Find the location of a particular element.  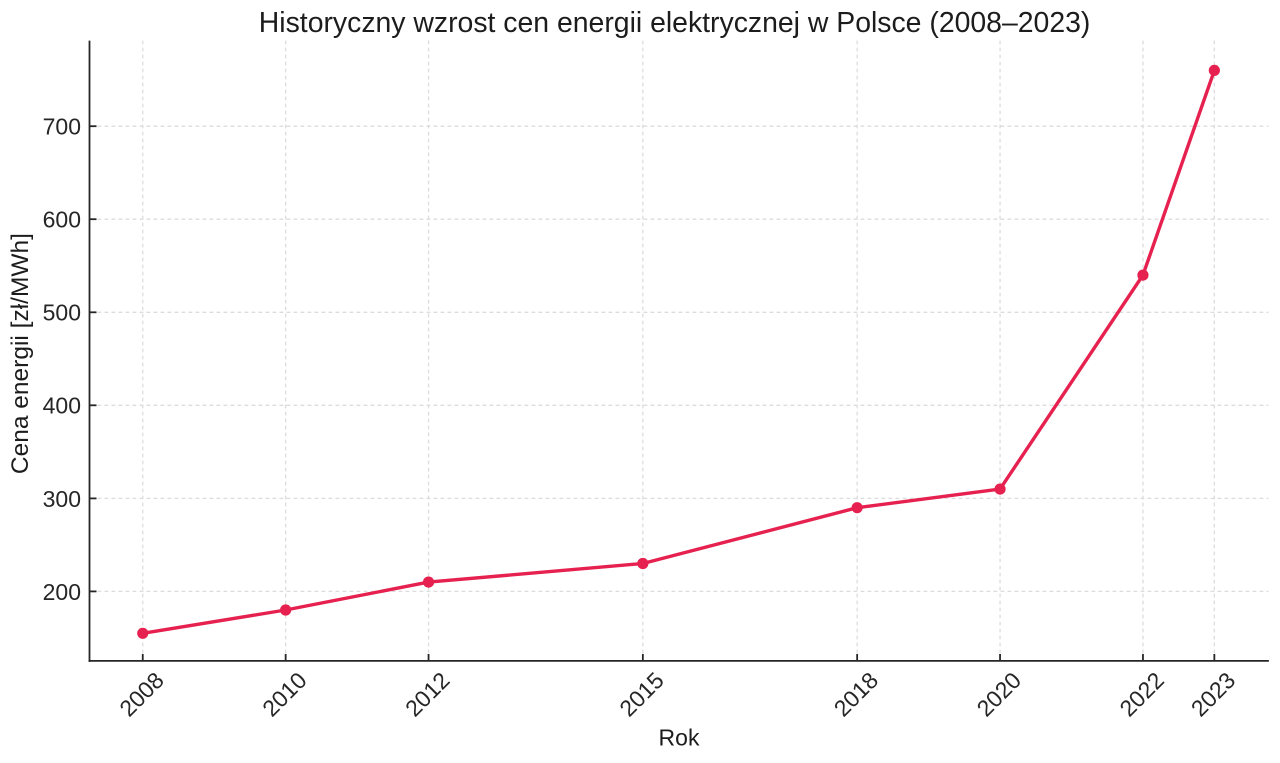

svg-text: 400 is located at coordinates (62, 406).